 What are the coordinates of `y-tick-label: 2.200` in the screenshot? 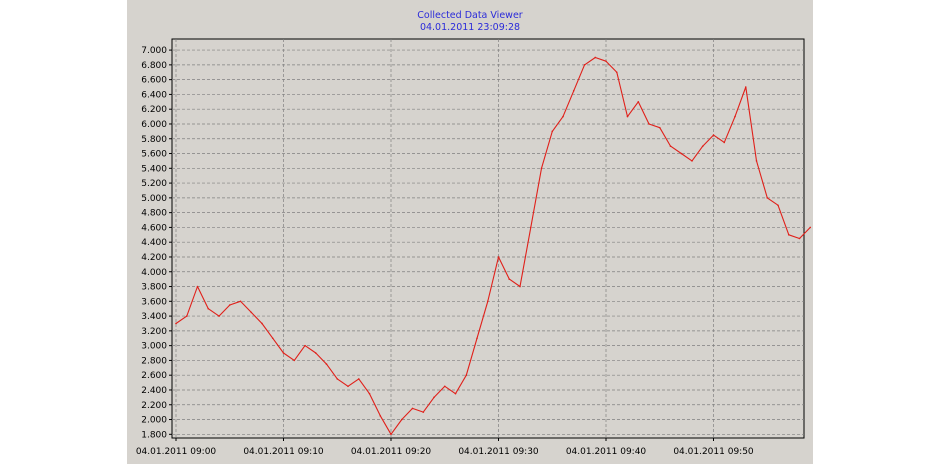 It's located at (154, 406).